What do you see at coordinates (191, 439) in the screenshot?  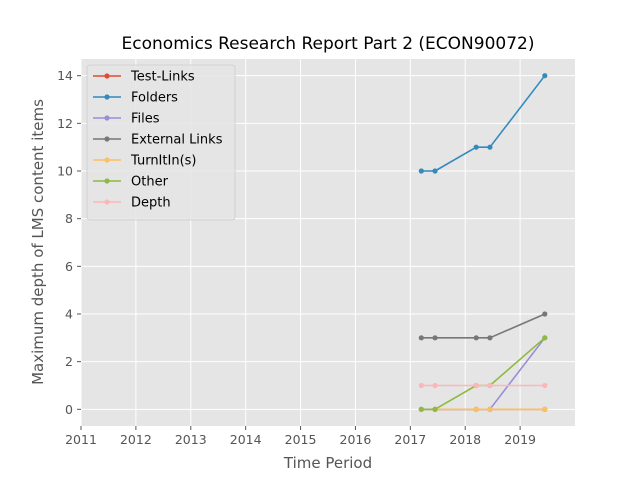 I see `x-tick-label: 2013` at bounding box center [191, 439].